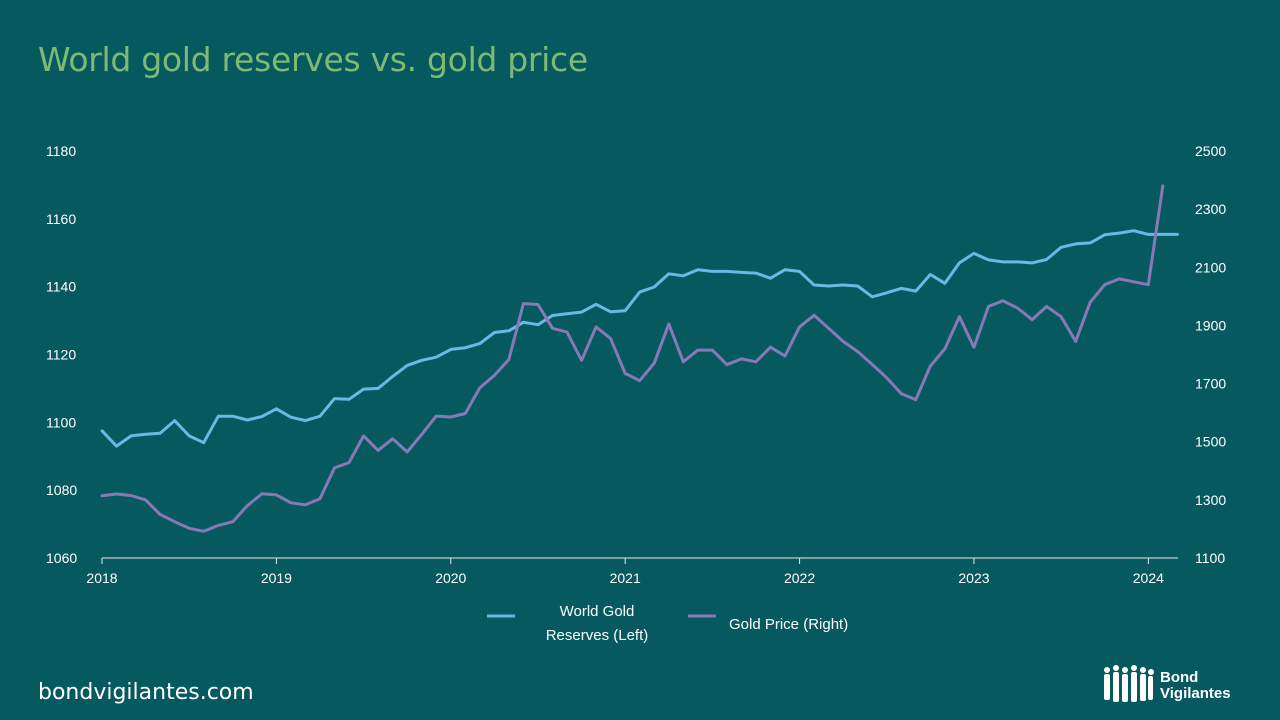 The image size is (1280, 720). What do you see at coordinates (567, 623) in the screenshot?
I see `legend-item: World Gold Reserves (Left)` at bounding box center [567, 623].